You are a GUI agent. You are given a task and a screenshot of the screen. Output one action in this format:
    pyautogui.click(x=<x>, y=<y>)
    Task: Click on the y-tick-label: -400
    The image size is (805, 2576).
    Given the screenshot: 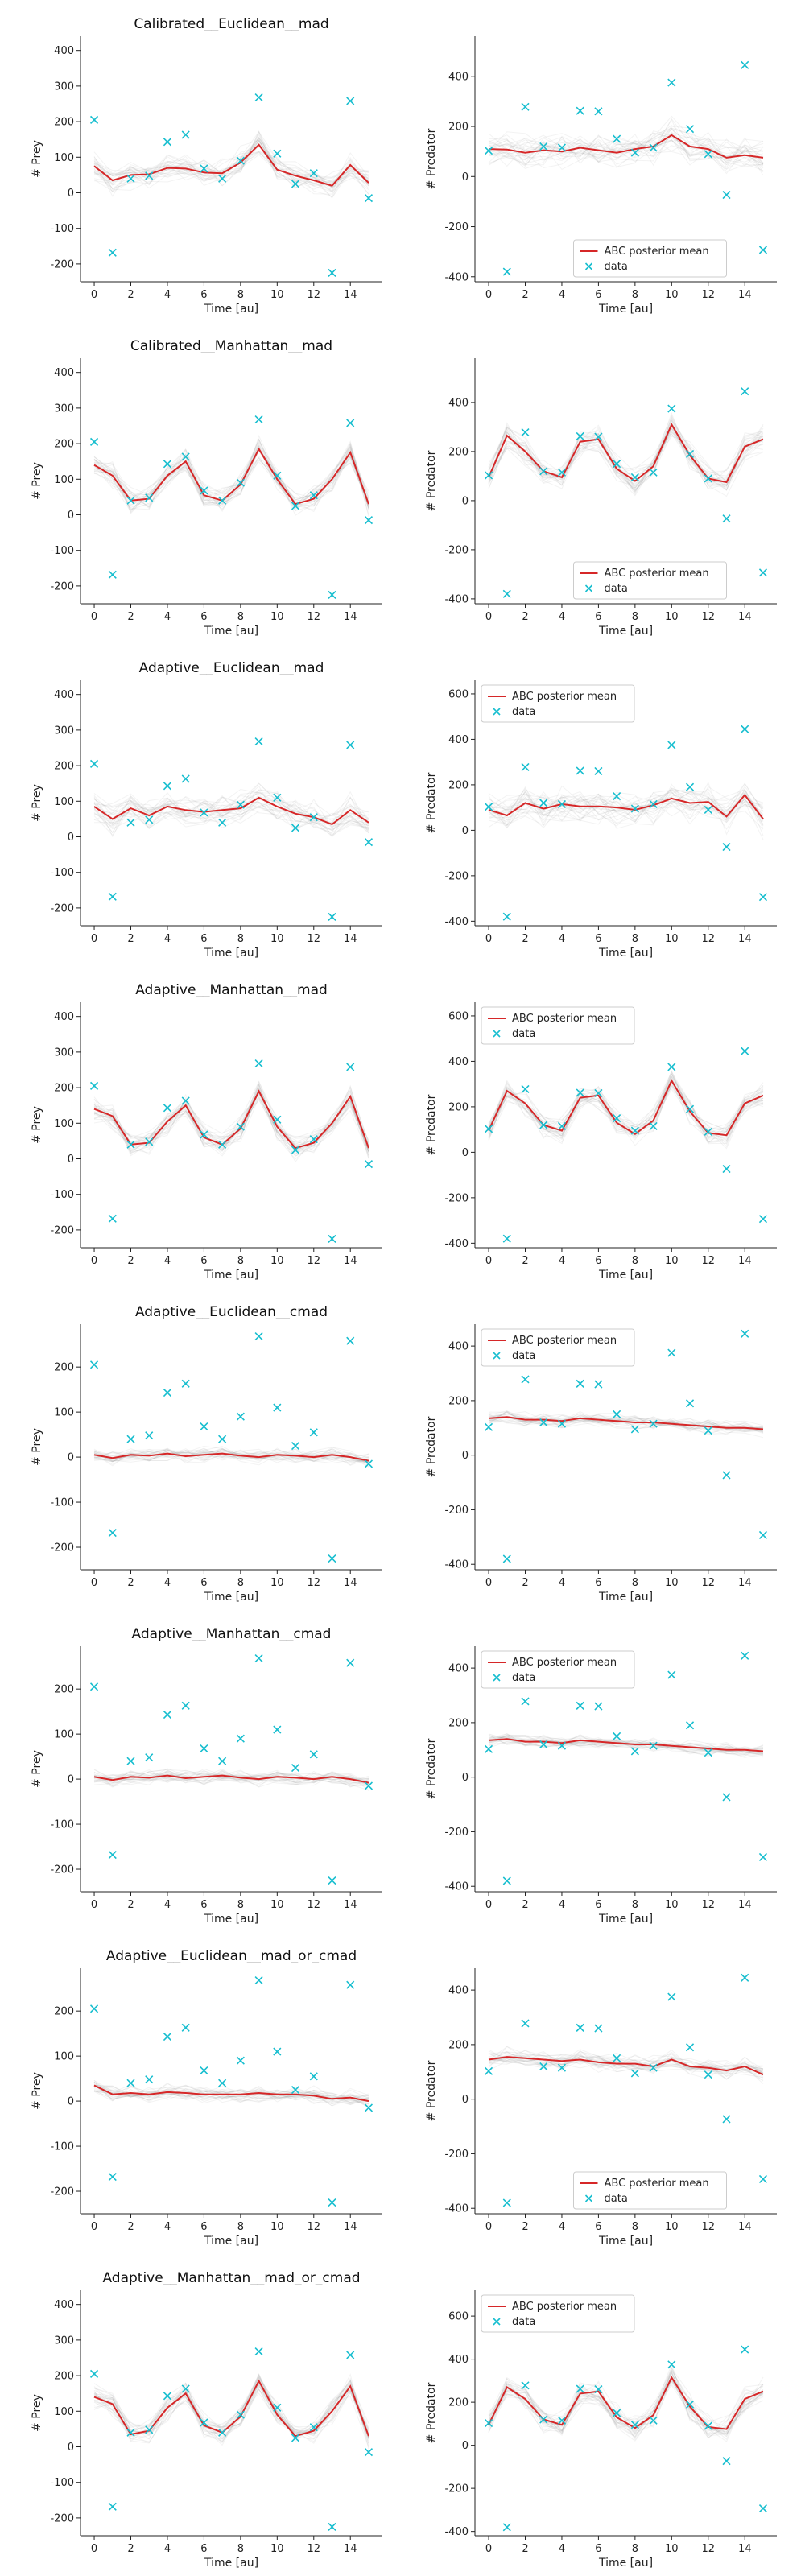 What is the action you would take?
    pyautogui.click(x=456, y=599)
    